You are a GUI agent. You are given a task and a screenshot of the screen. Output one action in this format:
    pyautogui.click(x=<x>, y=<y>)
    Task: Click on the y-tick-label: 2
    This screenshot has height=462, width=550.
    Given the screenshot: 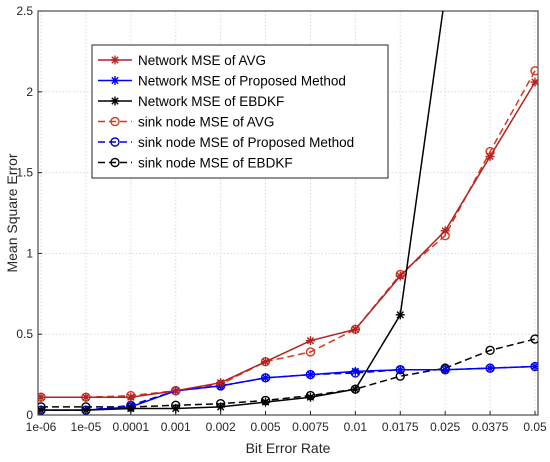 What is the action you would take?
    pyautogui.click(x=29, y=92)
    